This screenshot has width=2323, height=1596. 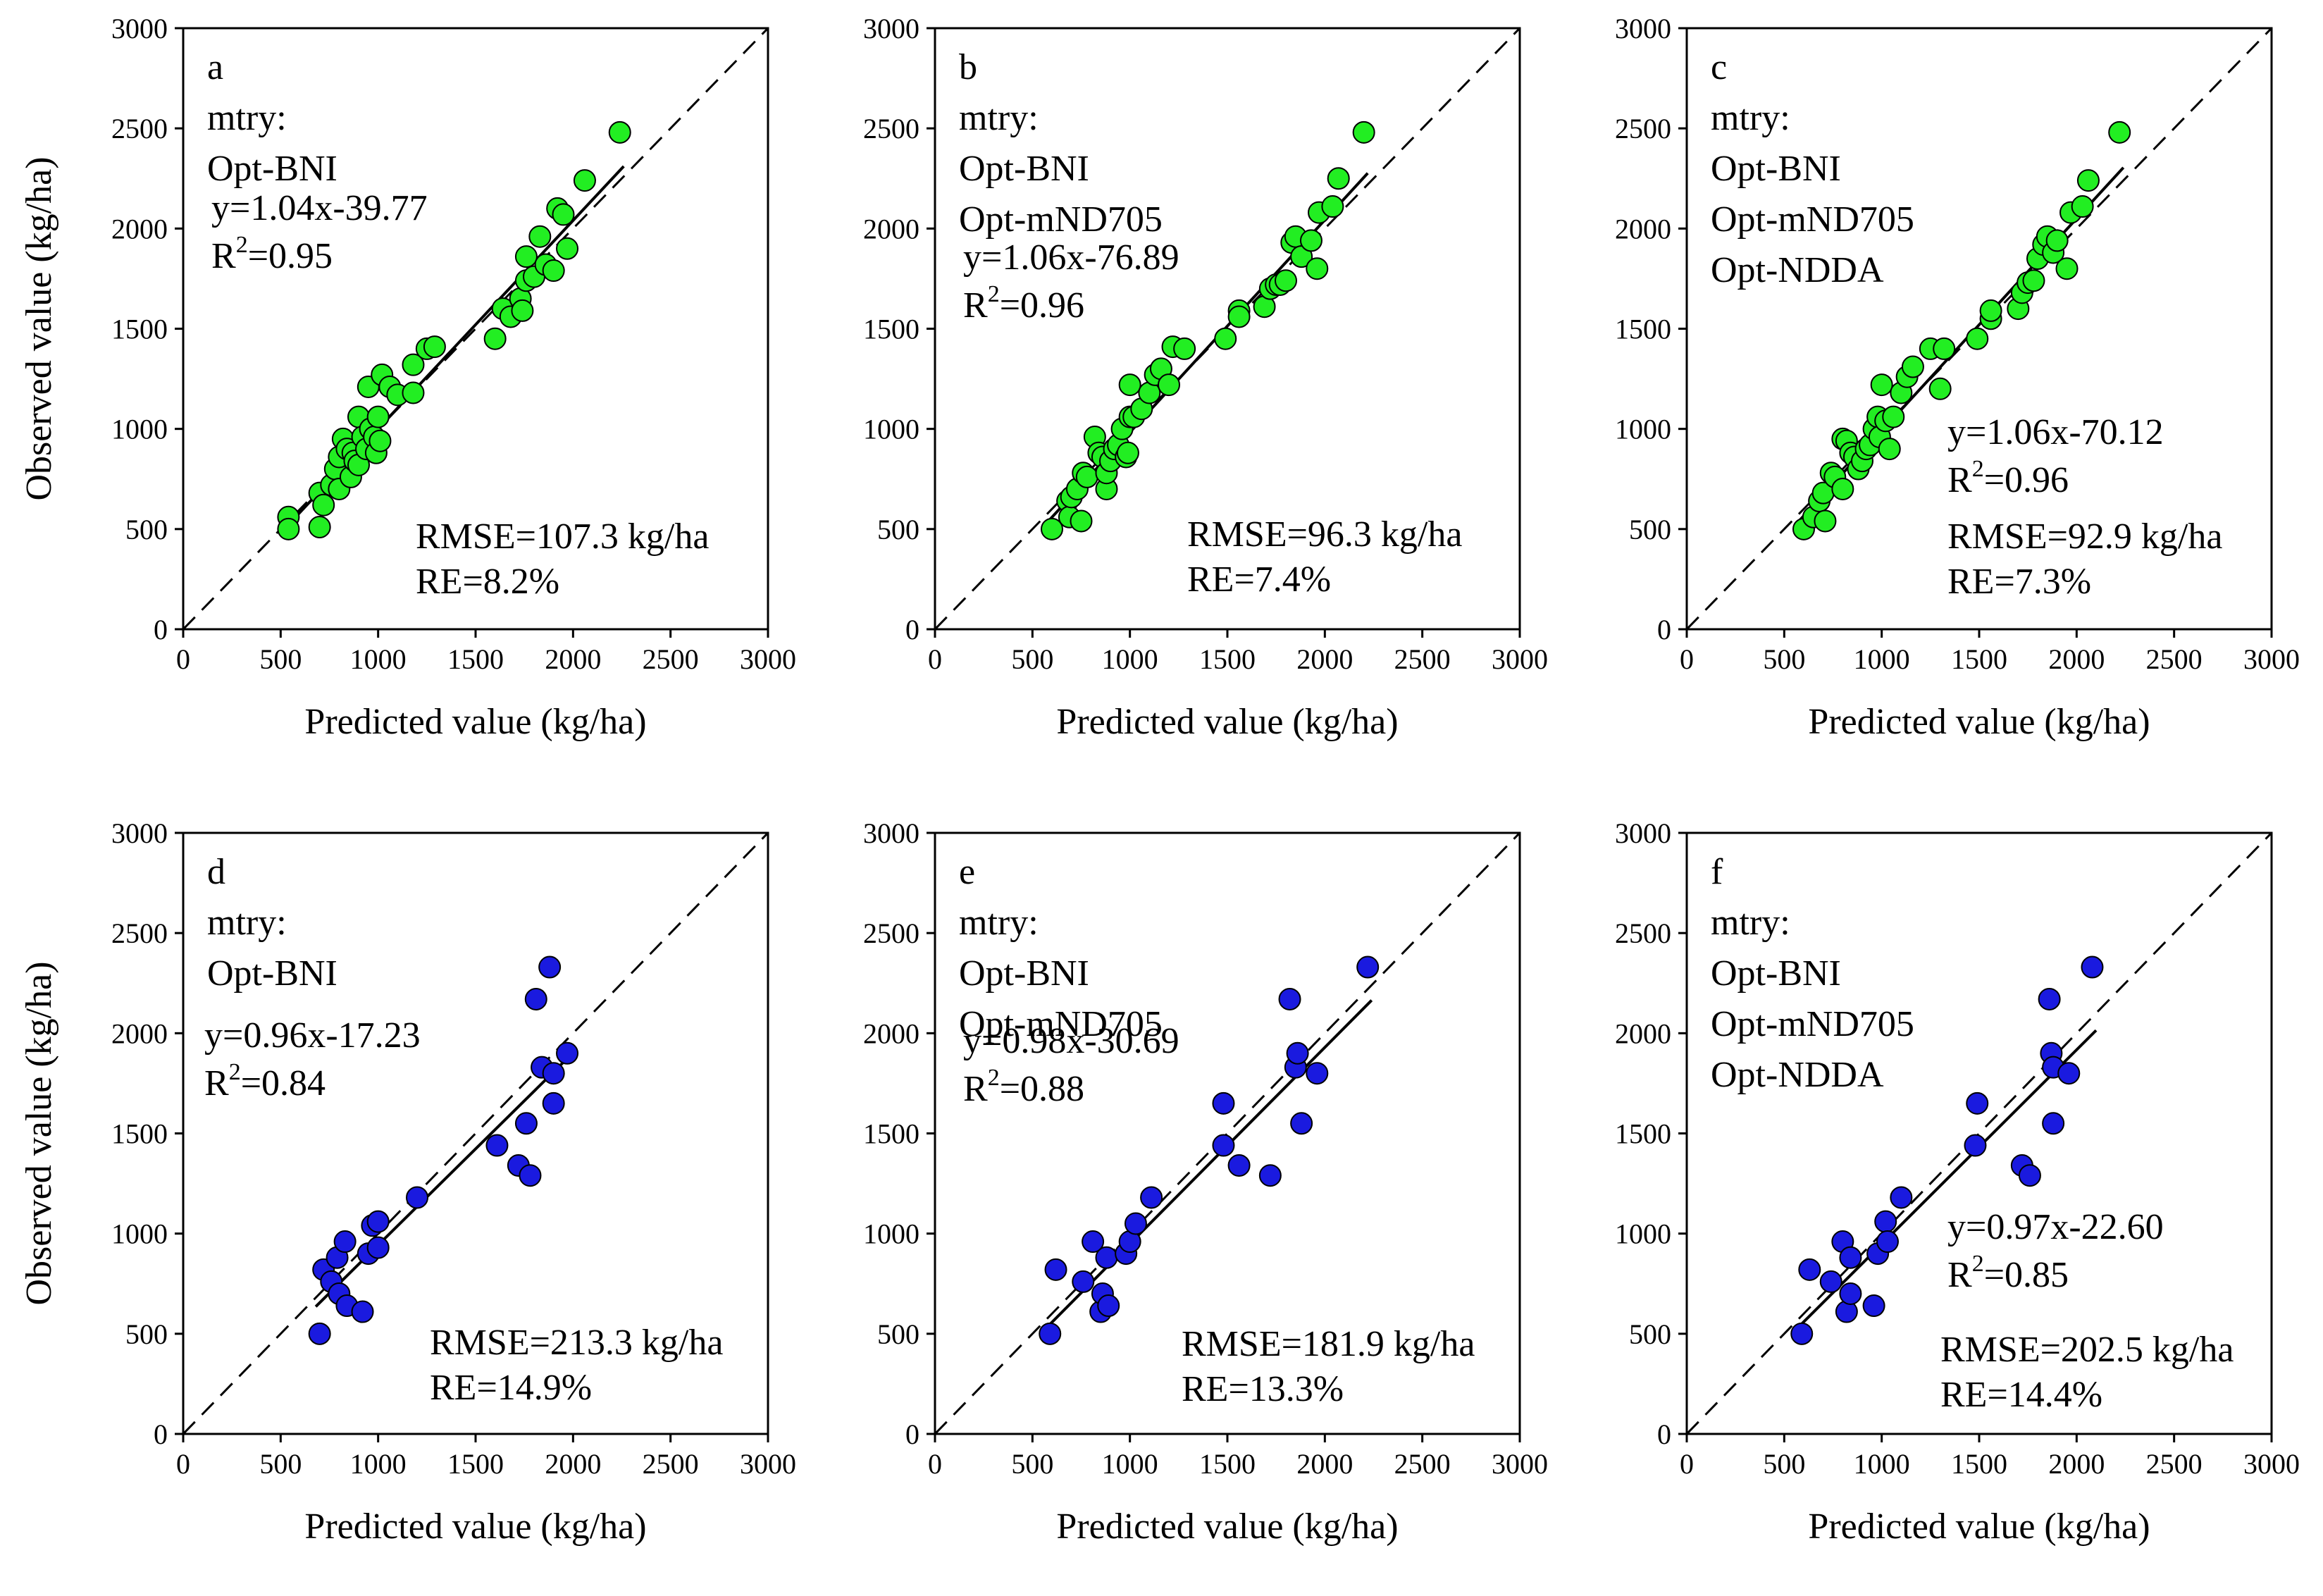 What do you see at coordinates (2055, 432) in the screenshot?
I see `regression-equation: y=1.06x-70.12` at bounding box center [2055, 432].